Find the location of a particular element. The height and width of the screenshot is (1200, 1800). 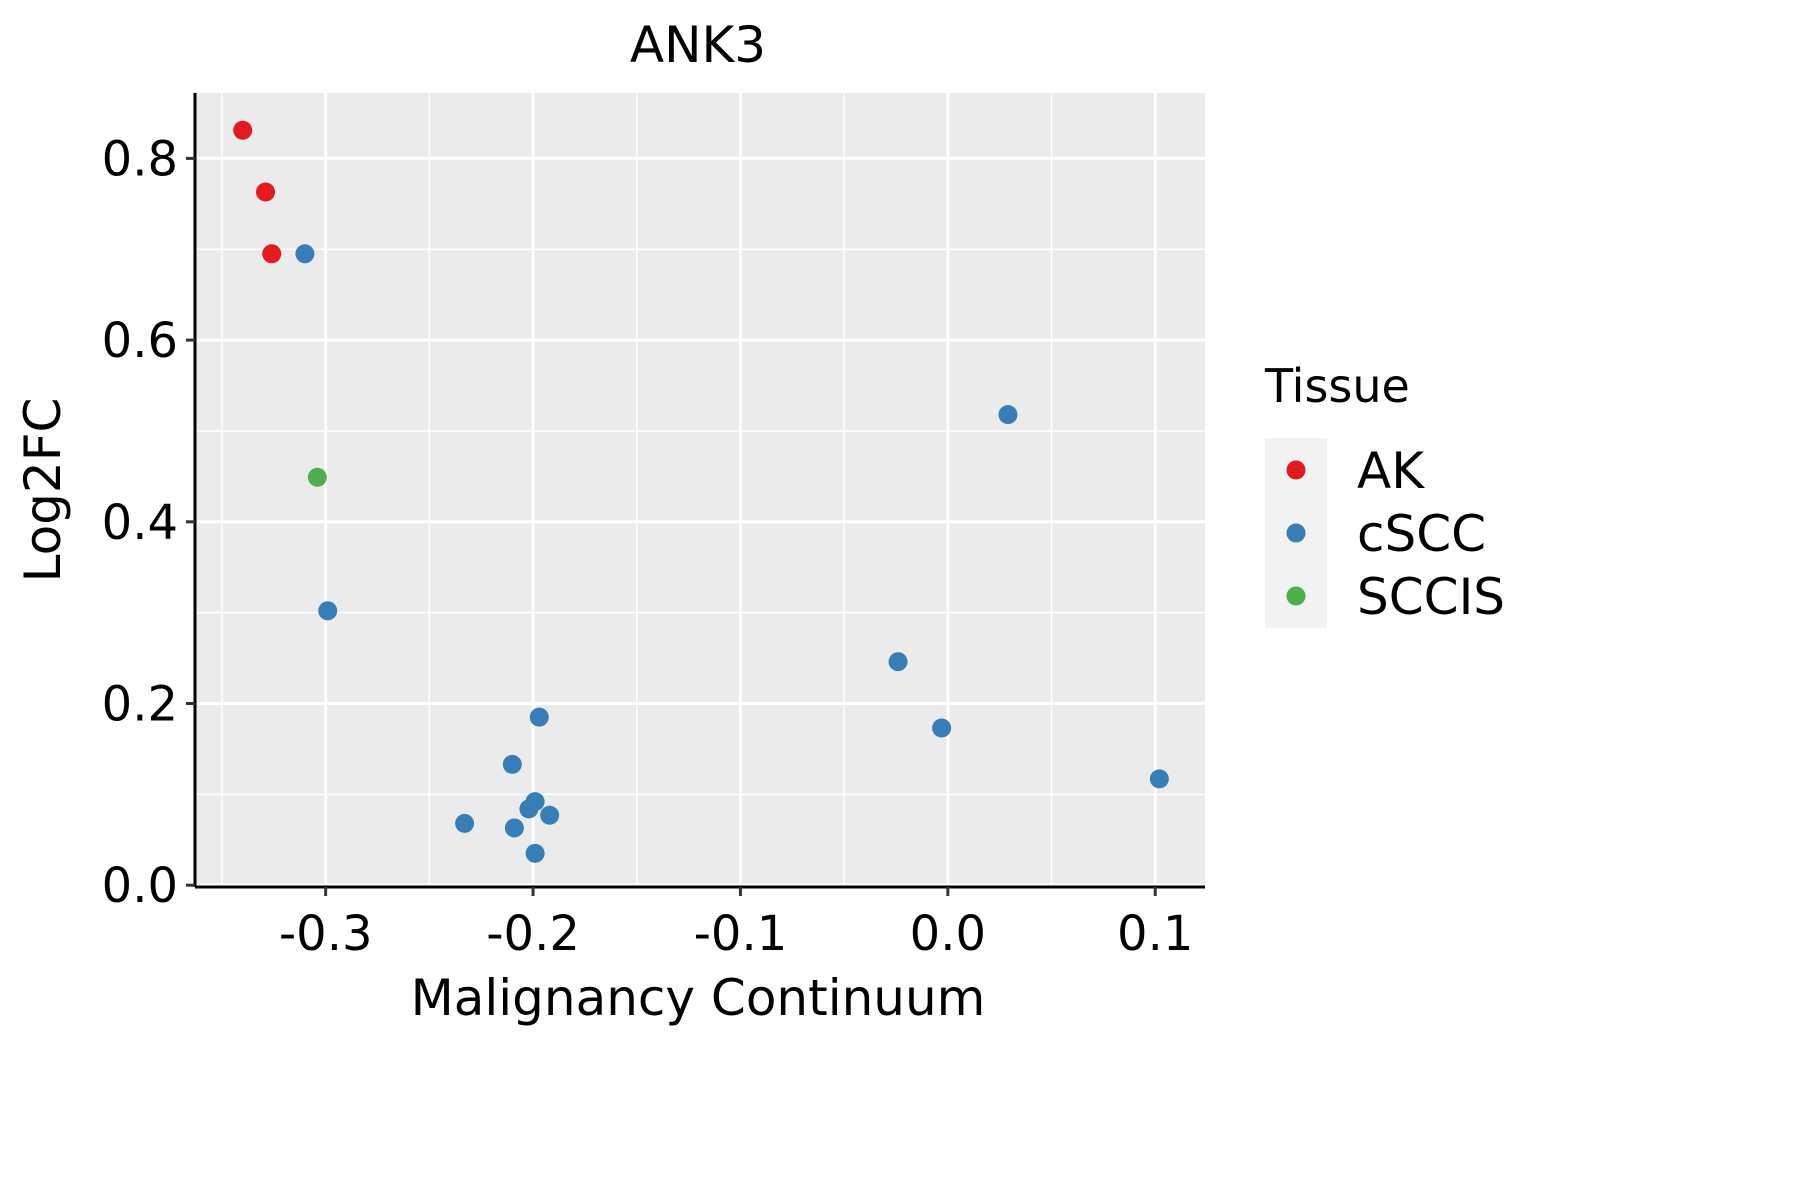

x-tick-label: -0.1 is located at coordinates (741, 934).